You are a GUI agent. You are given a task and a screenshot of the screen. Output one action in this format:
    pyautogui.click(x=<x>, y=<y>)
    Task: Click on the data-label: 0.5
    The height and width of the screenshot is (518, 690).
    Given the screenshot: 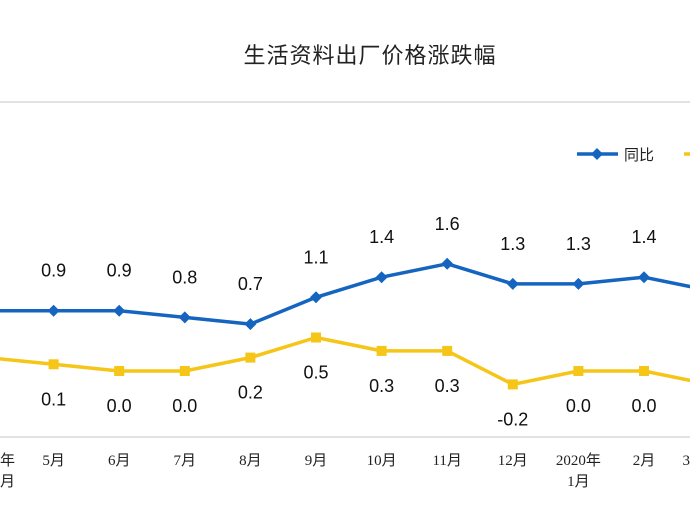 What is the action you would take?
    pyautogui.click(x=315, y=373)
    